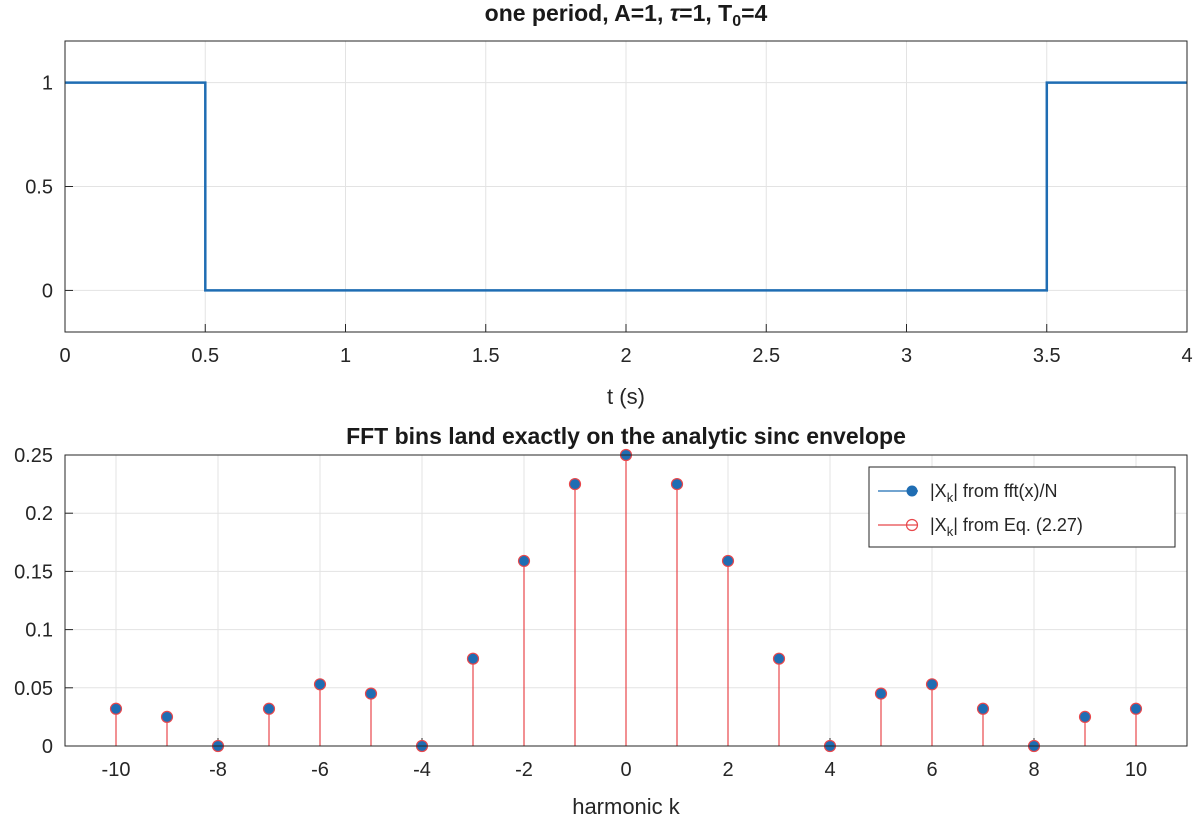 The height and width of the screenshot is (822, 1200). Describe the element at coordinates (486, 356) in the screenshot. I see `x-tick-label: 1.5` at that location.